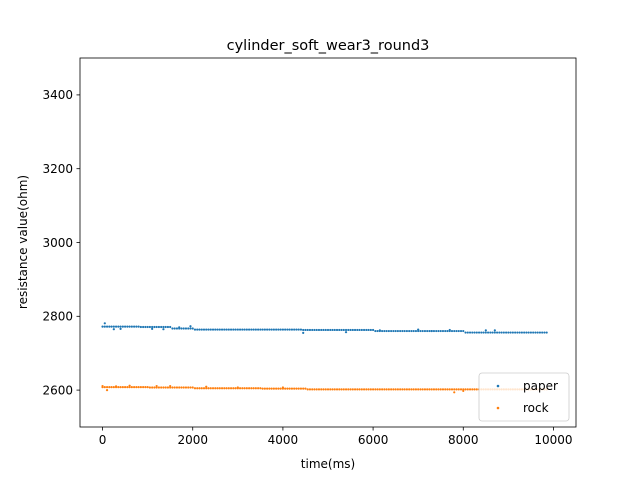  Describe the element at coordinates (498, 408) in the screenshot. I see `legend-marker-rock` at that location.